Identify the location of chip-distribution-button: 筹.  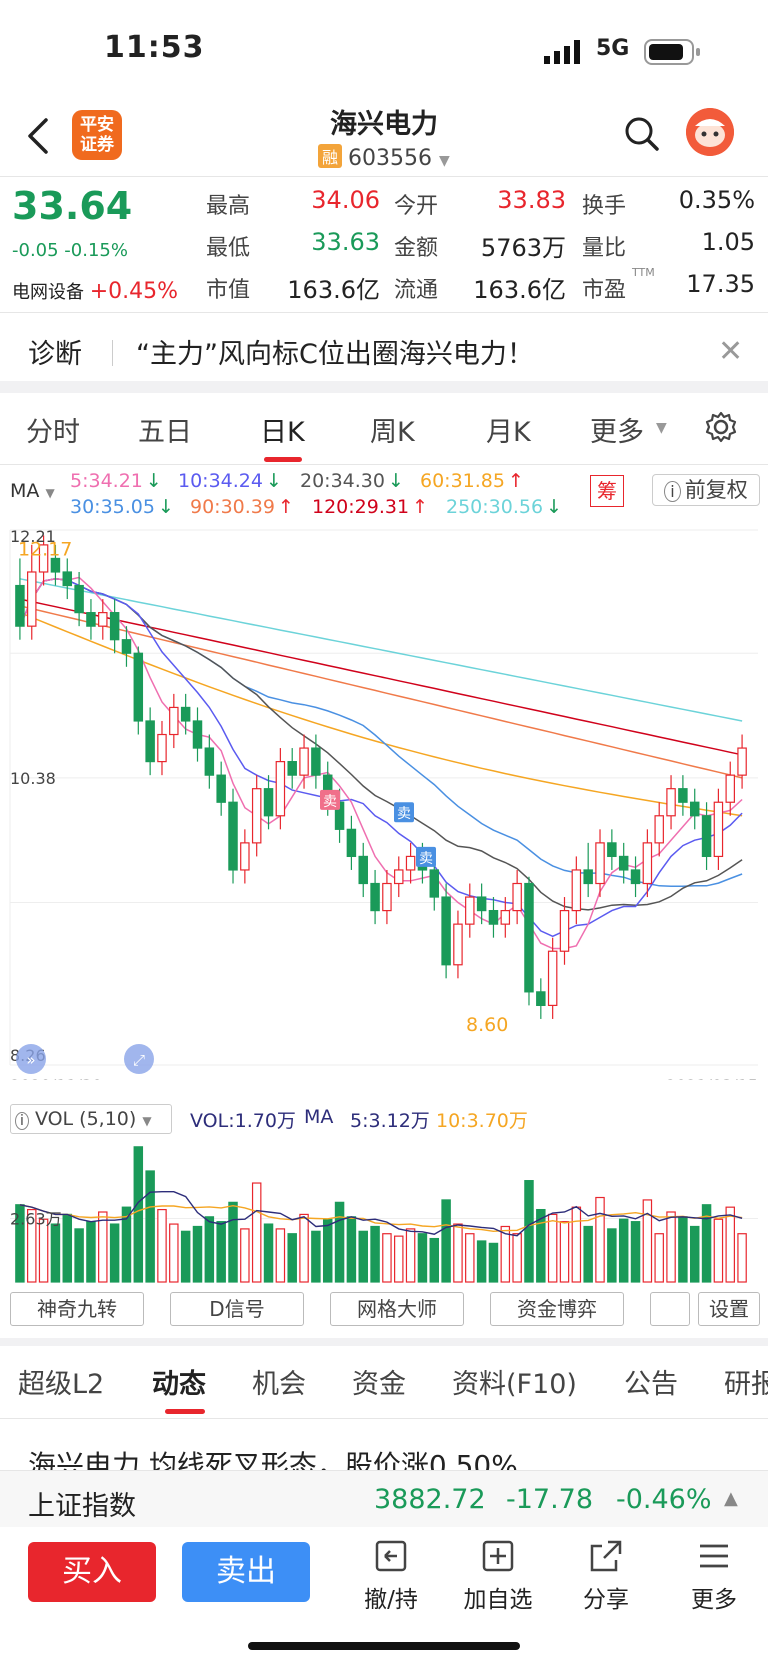
(607, 491).